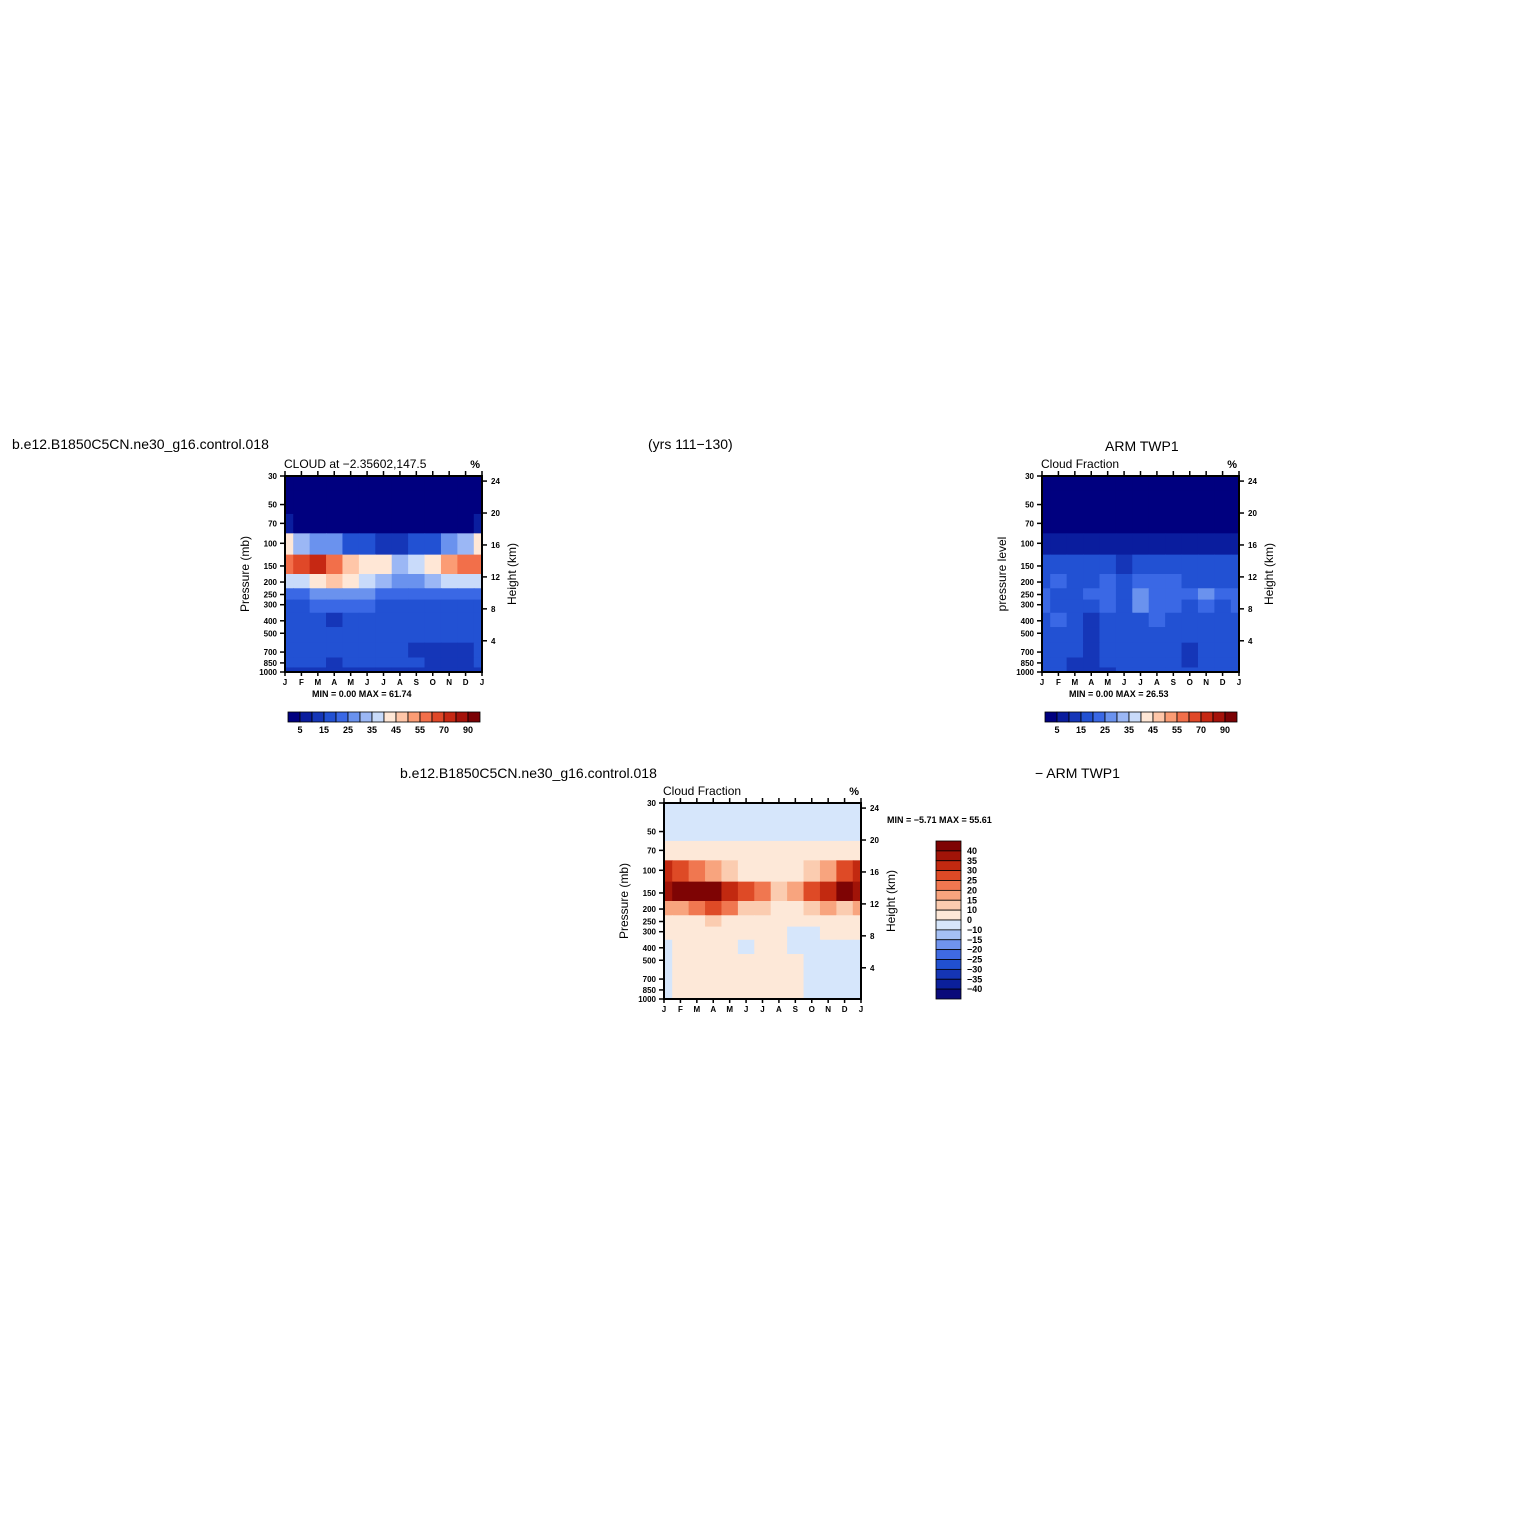 The width and height of the screenshot is (1525, 1525). Describe the element at coordinates (1028, 633) in the screenshot. I see `y-tick-label: 500` at that location.